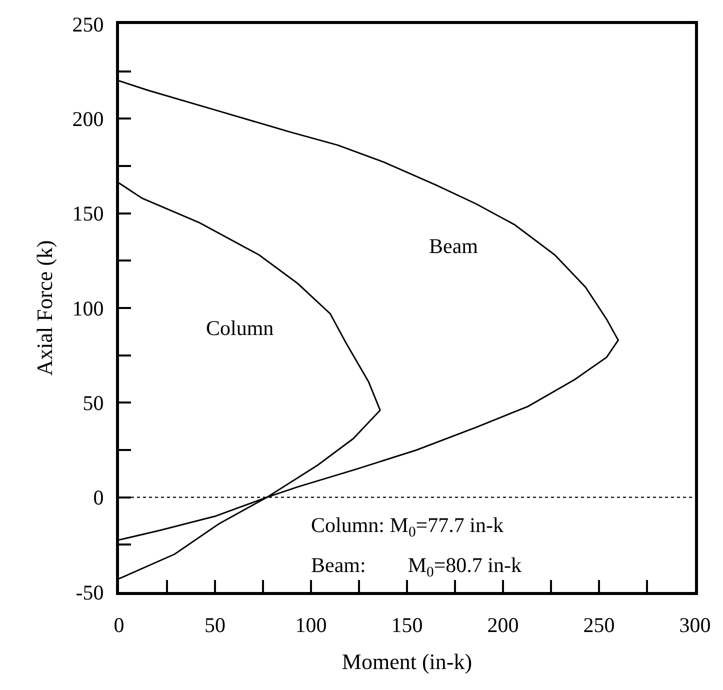 Image resolution: width=723 pixels, height=690 pixels. I want to click on y-tick-label: 100, so click(88, 308).